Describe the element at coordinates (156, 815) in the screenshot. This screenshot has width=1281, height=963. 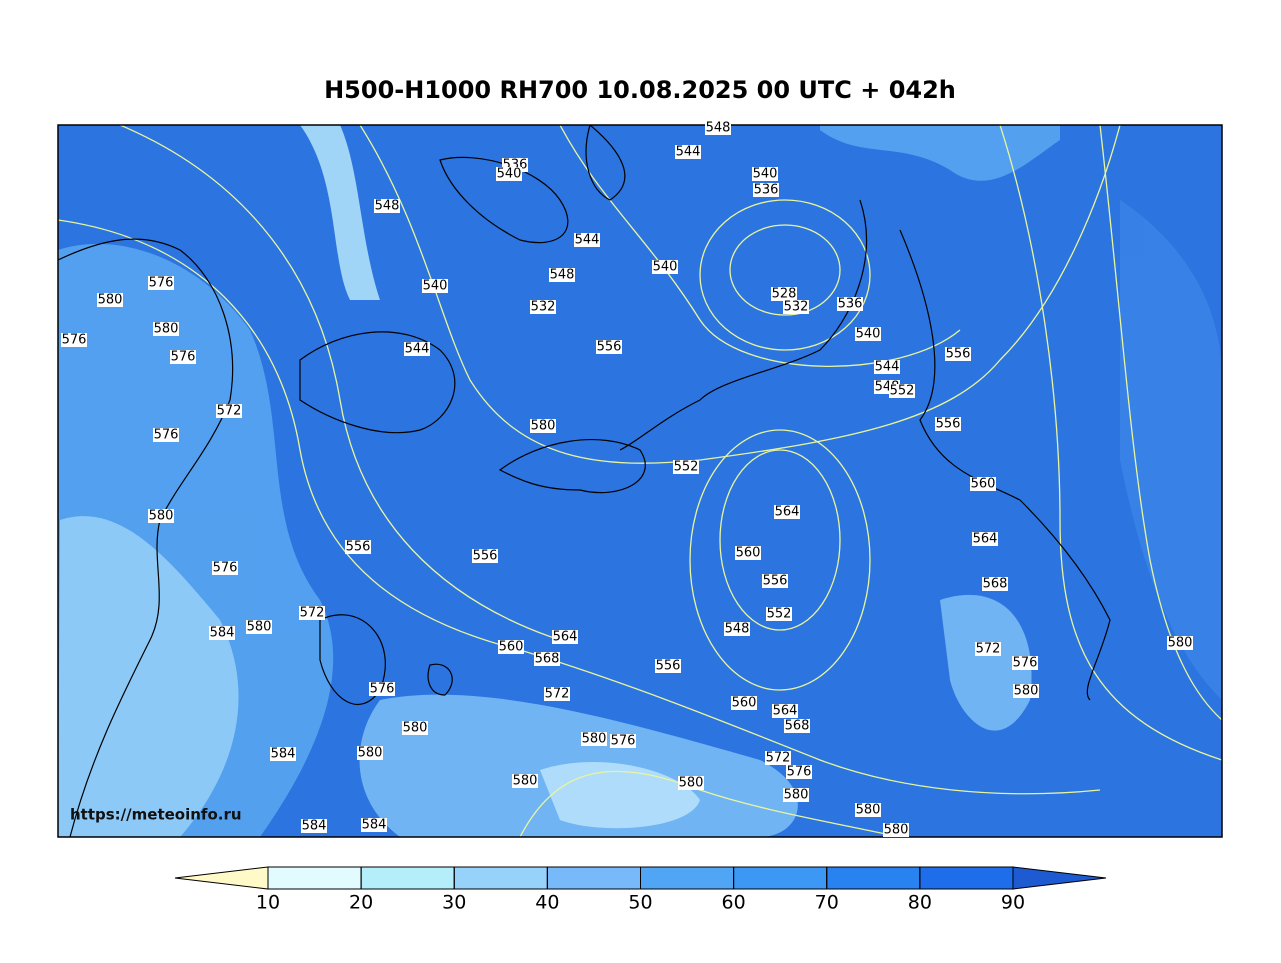
I see `watermark: https://meteoinfo.ru` at that location.